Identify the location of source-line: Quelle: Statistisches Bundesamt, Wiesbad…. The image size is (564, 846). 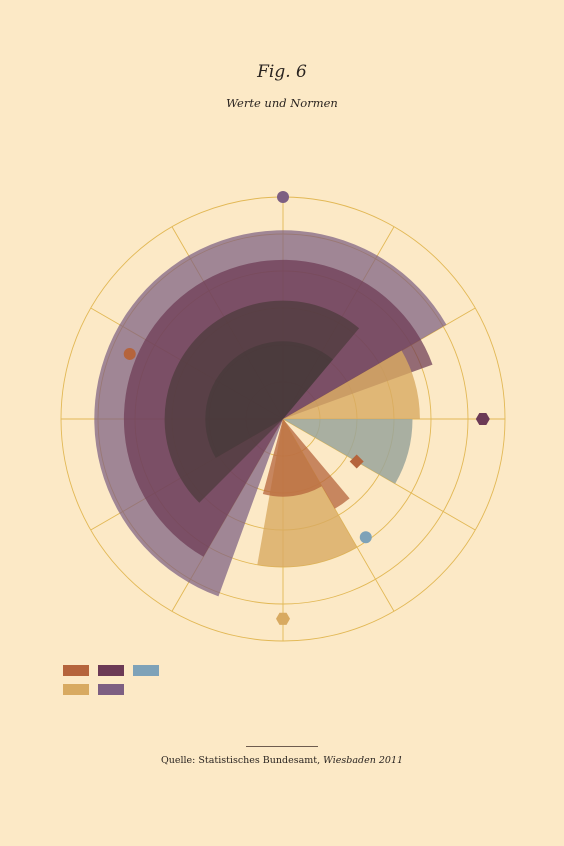
(282, 760).